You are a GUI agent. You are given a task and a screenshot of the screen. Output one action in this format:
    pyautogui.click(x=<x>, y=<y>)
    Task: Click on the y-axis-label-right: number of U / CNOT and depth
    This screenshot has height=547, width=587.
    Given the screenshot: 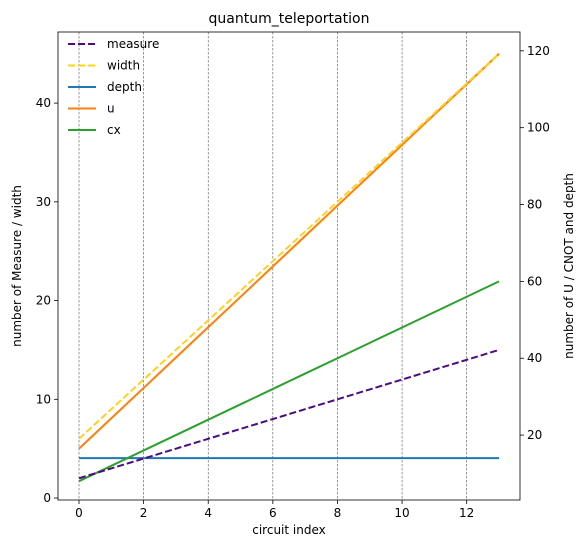 What is the action you would take?
    pyautogui.click(x=569, y=266)
    